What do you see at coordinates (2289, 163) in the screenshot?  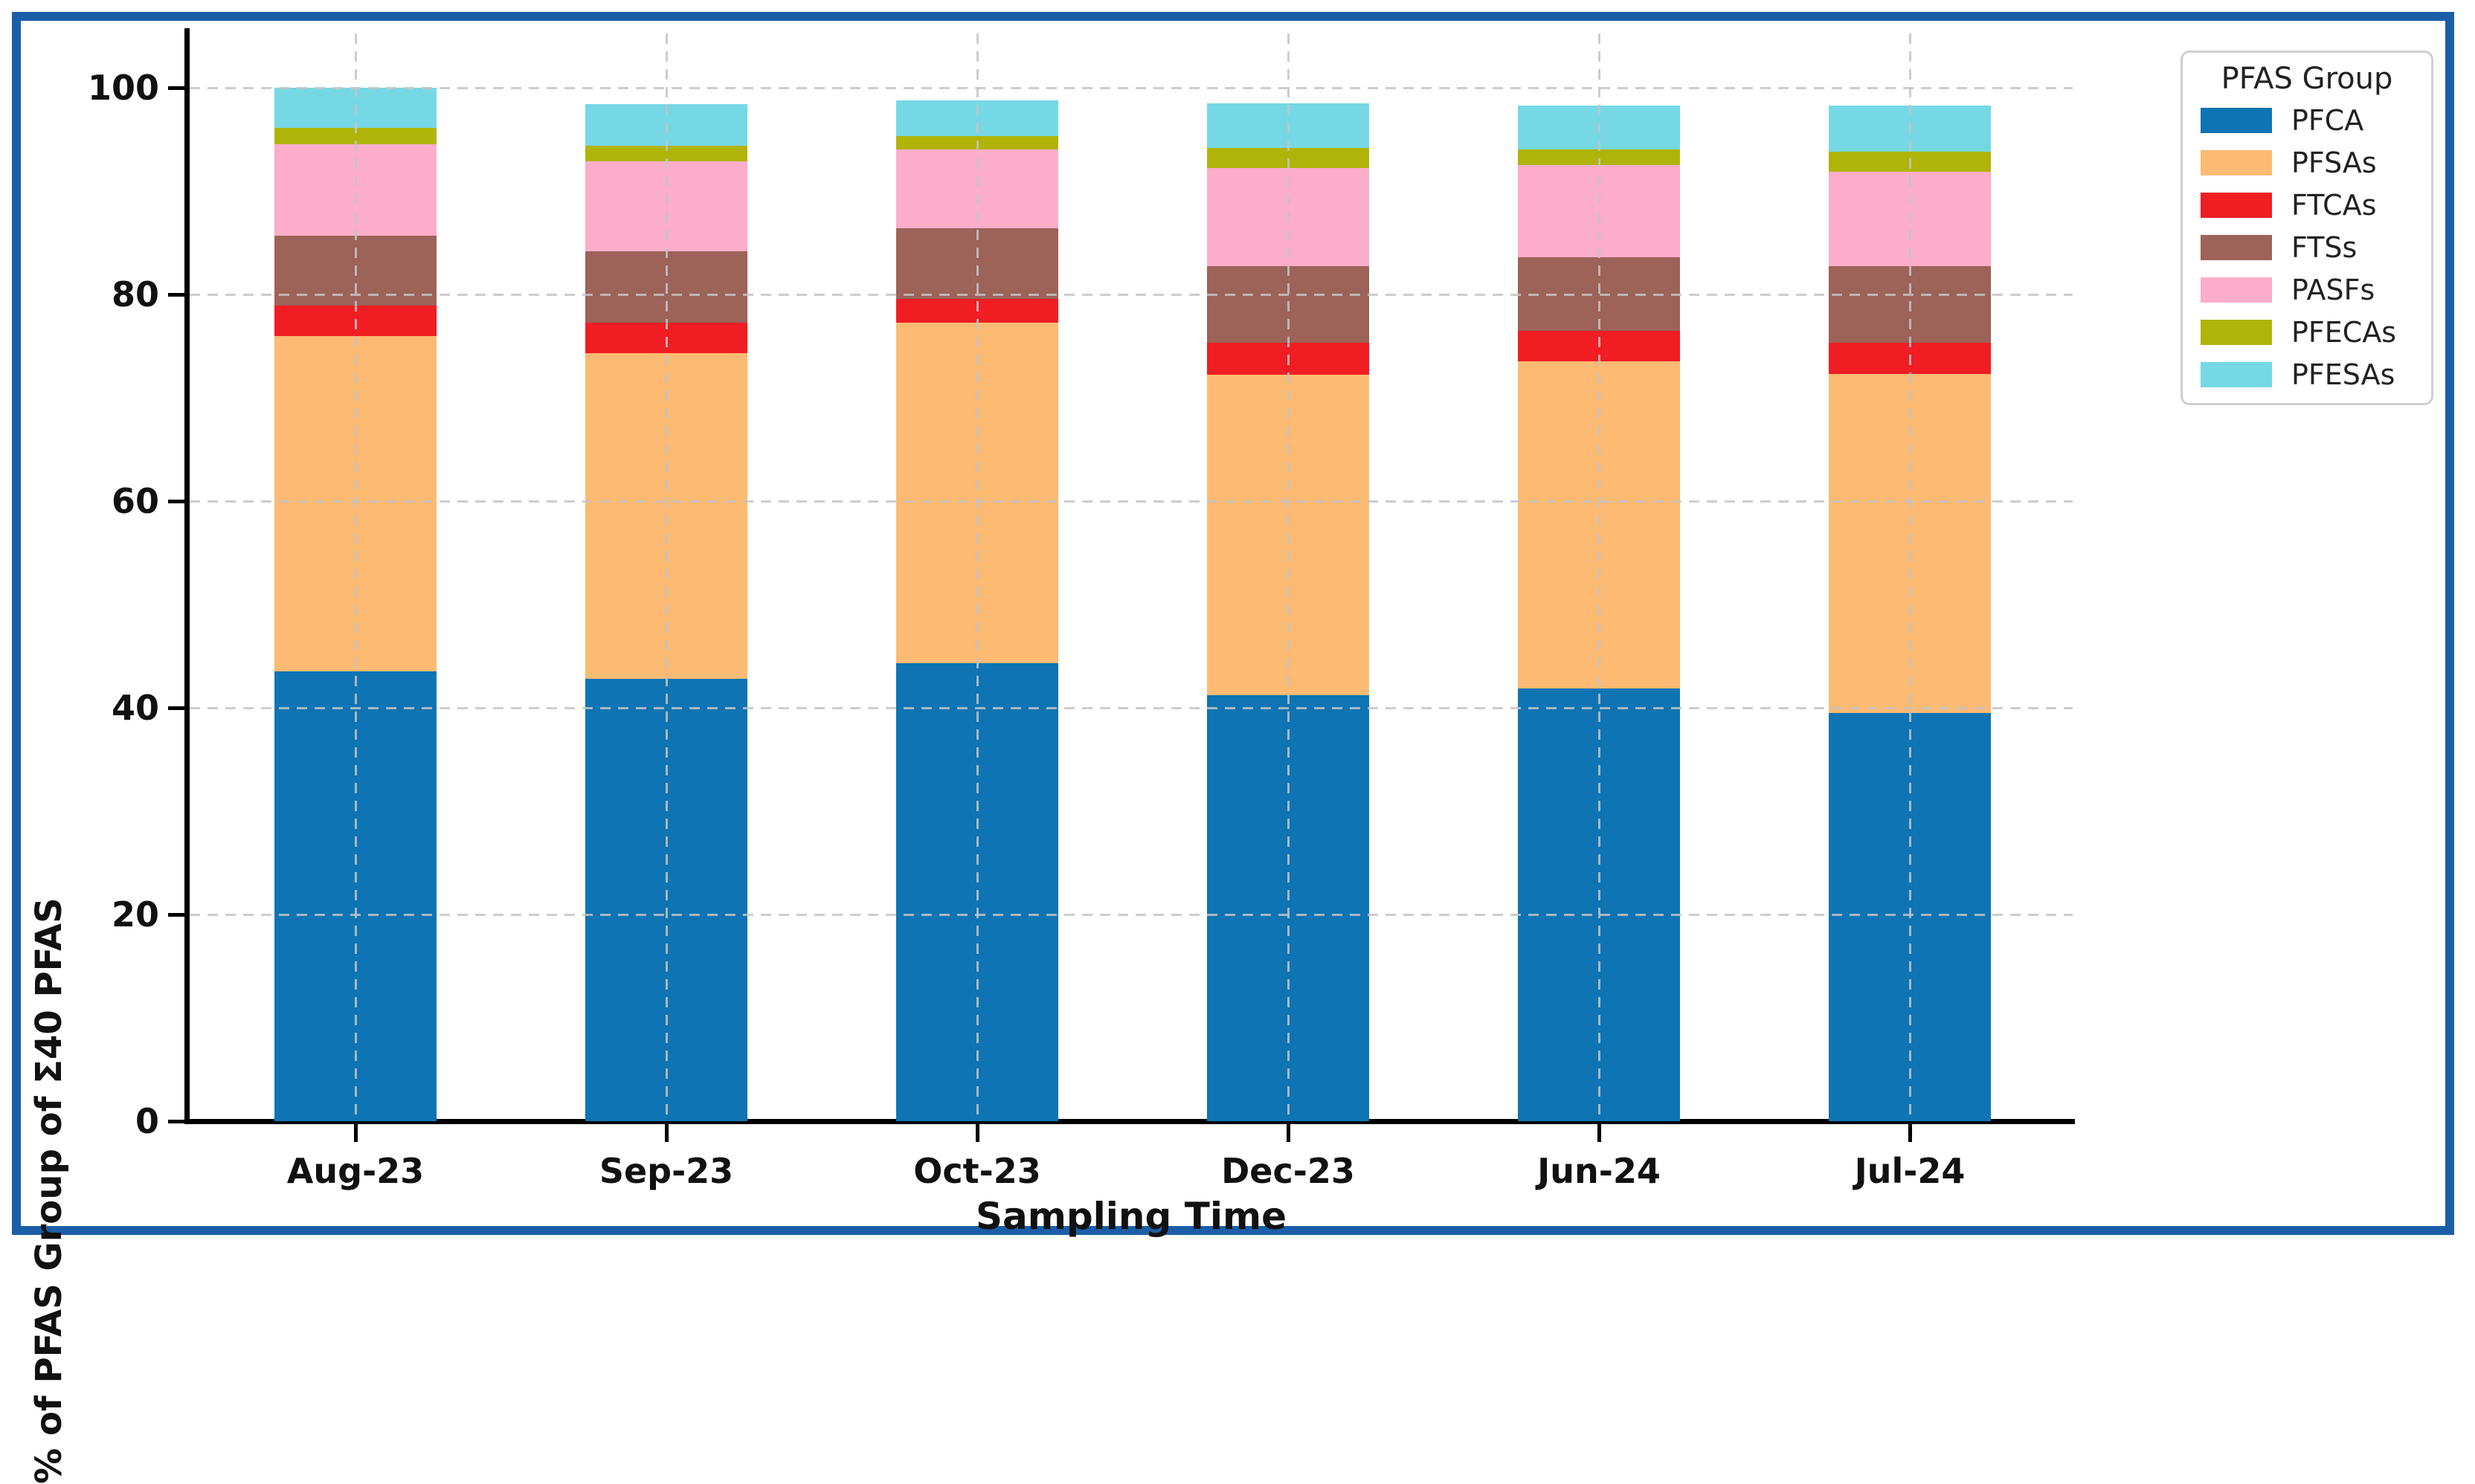 I see `legend-item-PFSAs: PFSAs` at bounding box center [2289, 163].